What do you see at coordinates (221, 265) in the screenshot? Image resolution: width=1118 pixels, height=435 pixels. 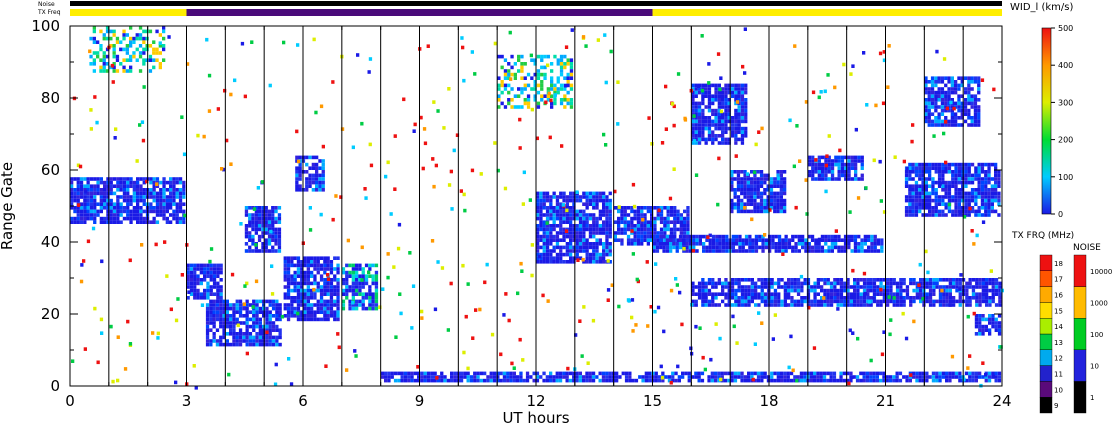 I see `heat-cell-r1` at bounding box center [221, 265].